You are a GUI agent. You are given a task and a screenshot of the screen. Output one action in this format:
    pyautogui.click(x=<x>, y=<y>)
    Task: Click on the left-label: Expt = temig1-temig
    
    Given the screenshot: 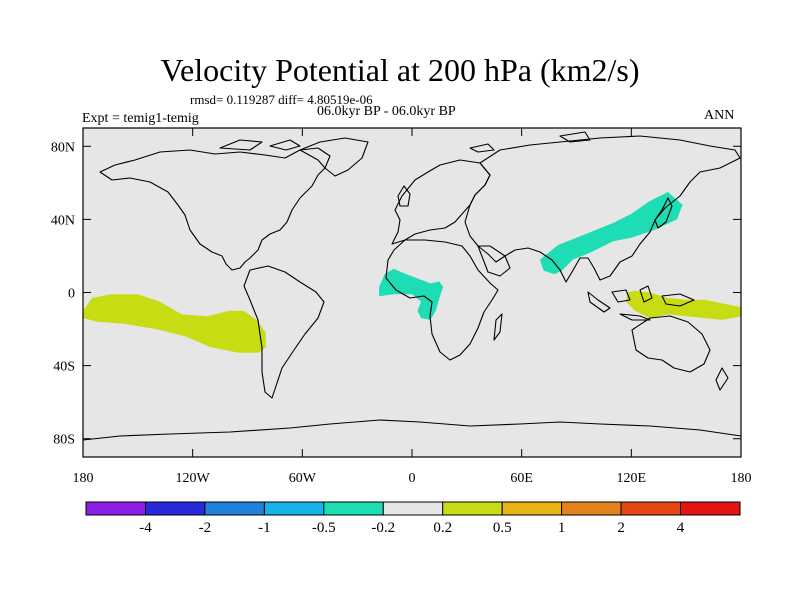 What is the action you would take?
    pyautogui.click(x=140, y=118)
    